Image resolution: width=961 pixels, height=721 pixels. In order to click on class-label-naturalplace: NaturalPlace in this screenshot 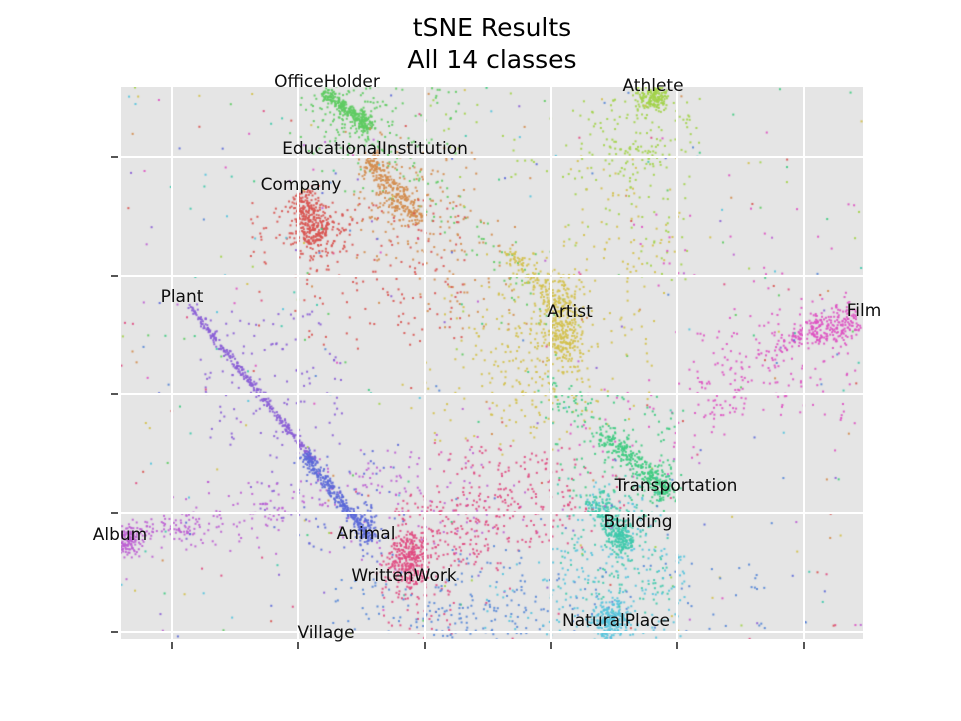, I will do `click(616, 621)`.